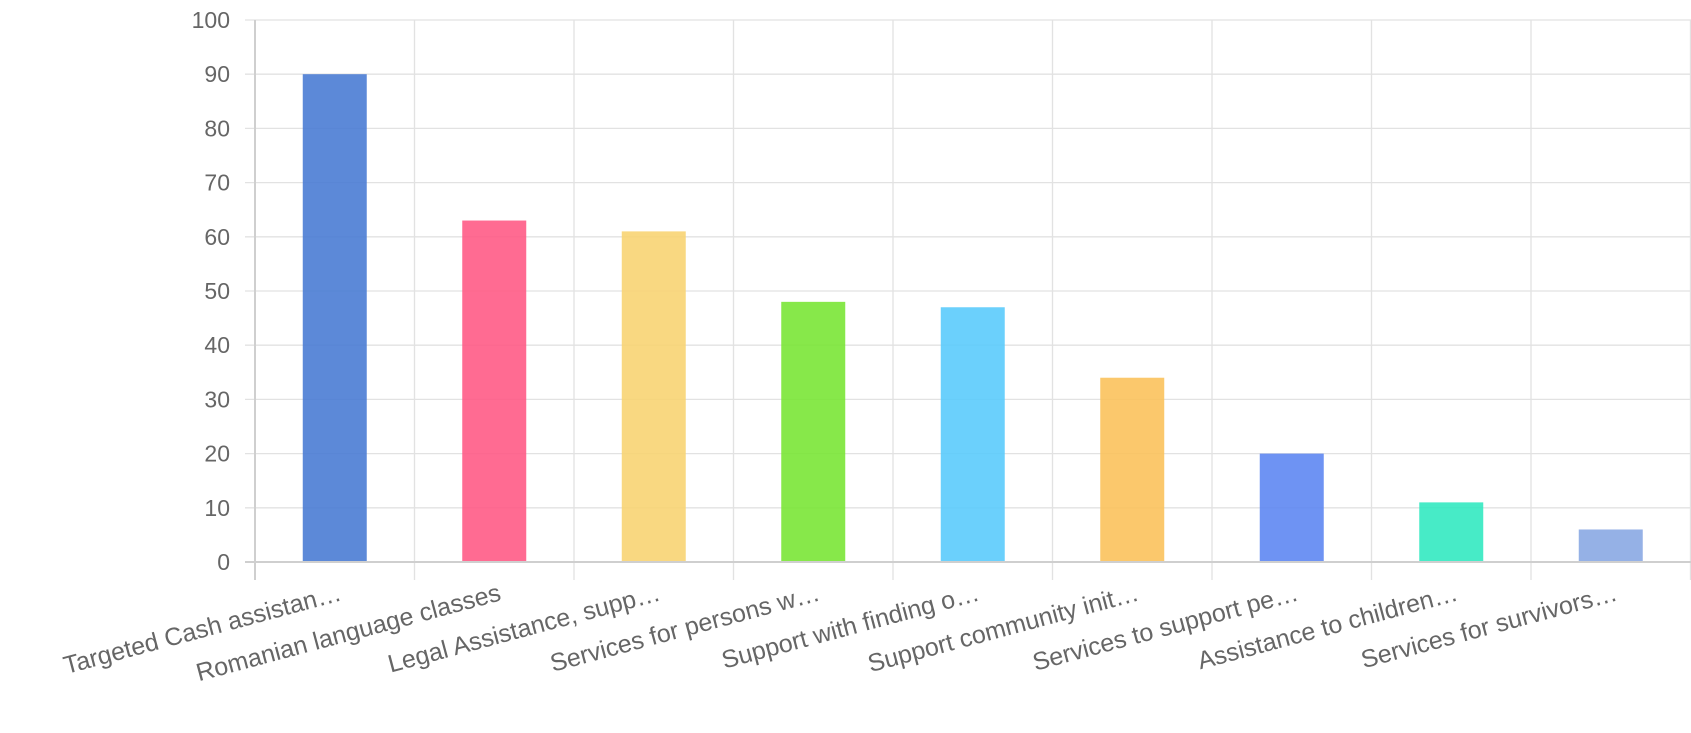 The image size is (1691, 733). I want to click on y-tick-label: 0, so click(223, 562).